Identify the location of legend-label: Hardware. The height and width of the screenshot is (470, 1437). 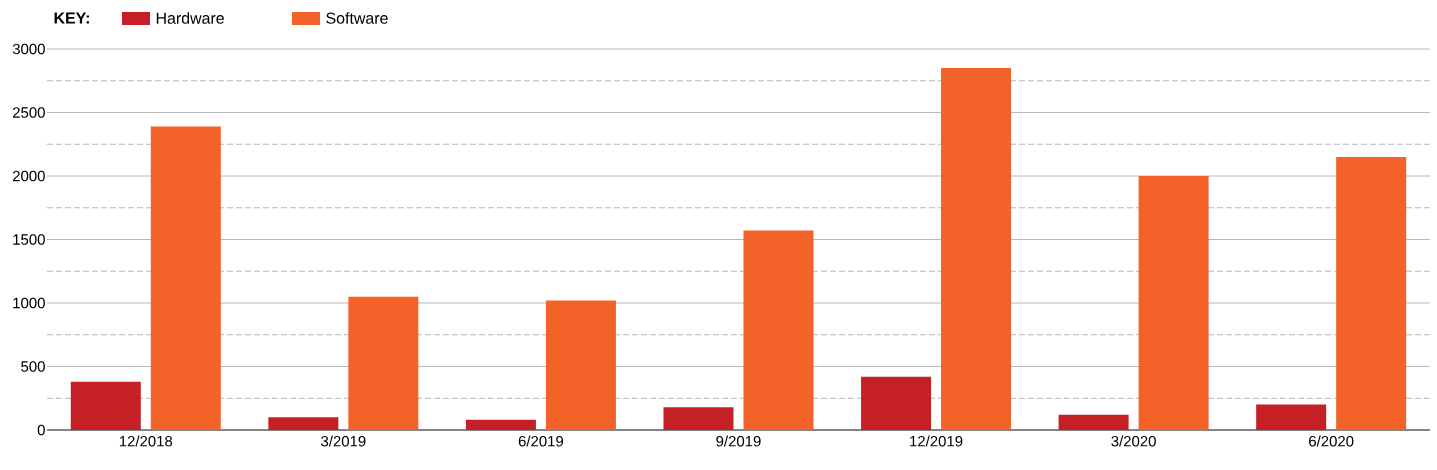
(190, 18).